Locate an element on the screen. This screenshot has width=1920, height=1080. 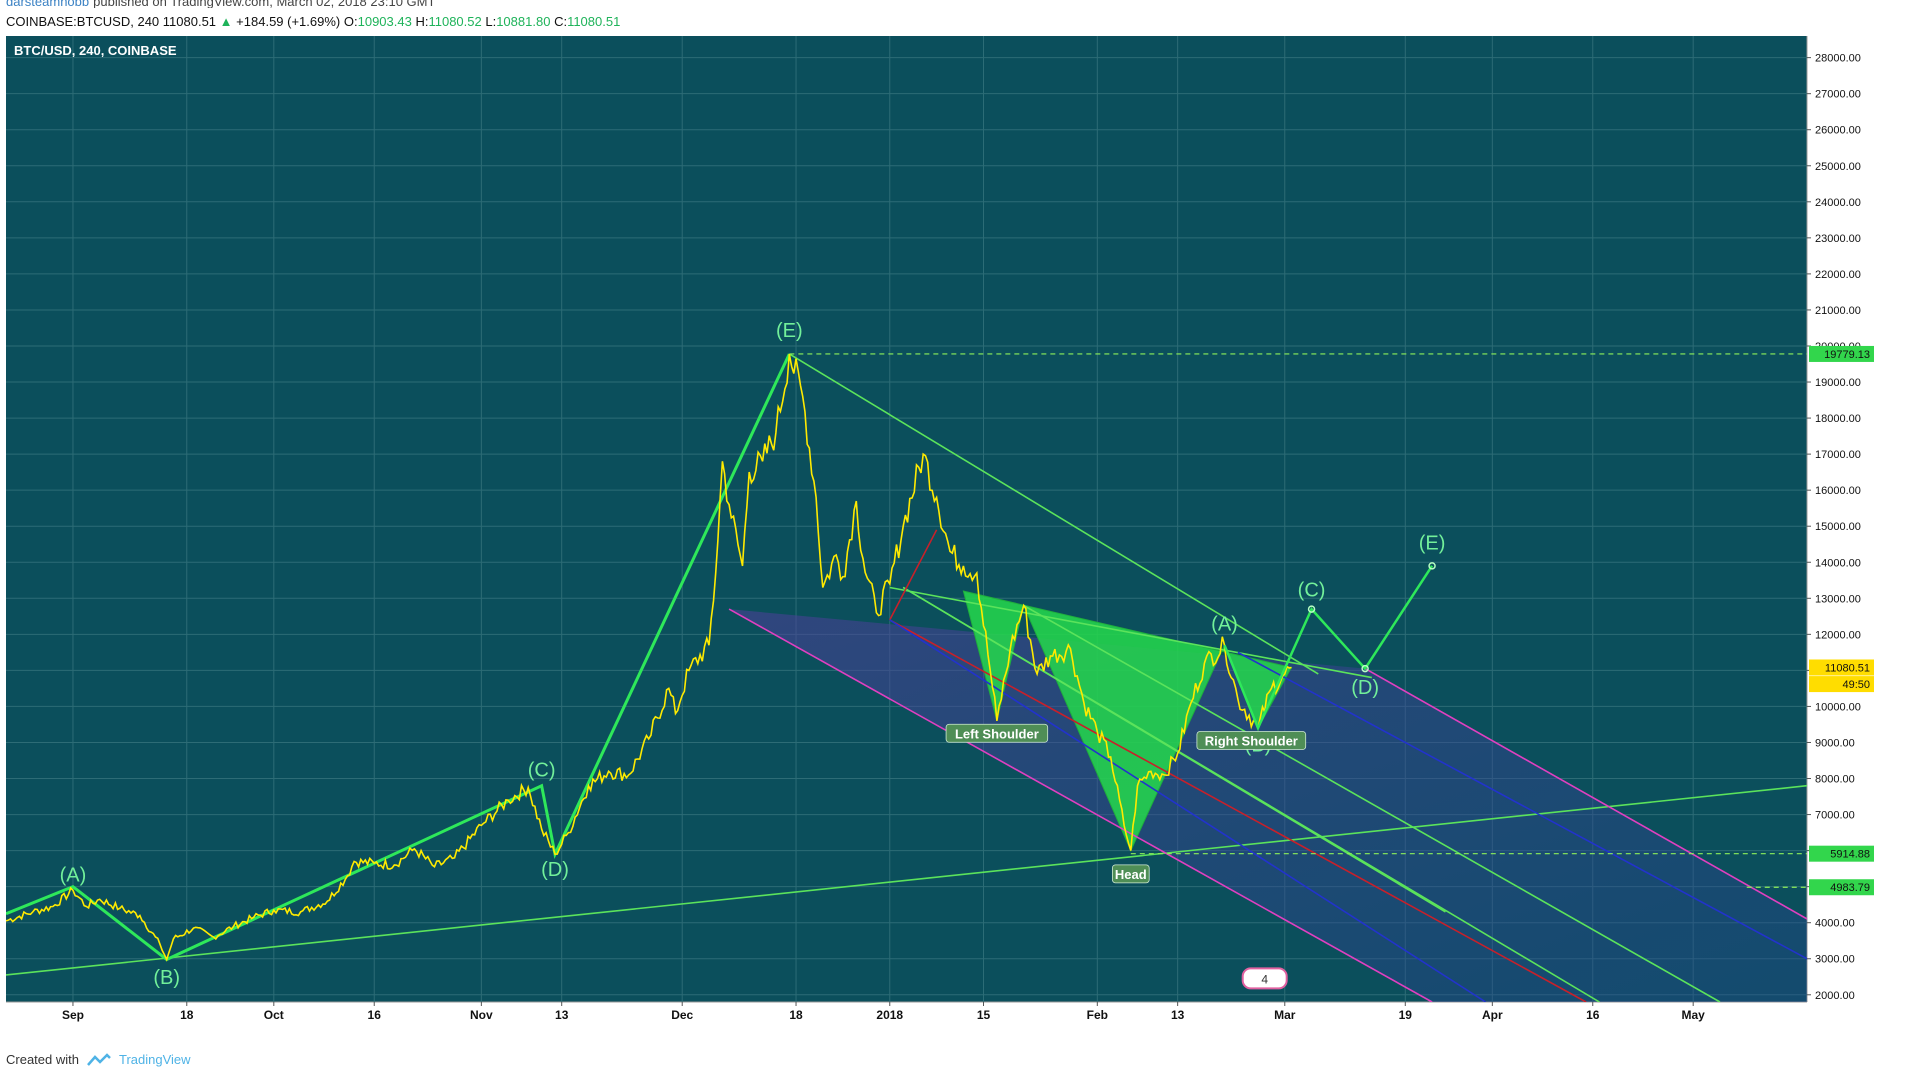
low-label: L: is located at coordinates (491, 21).